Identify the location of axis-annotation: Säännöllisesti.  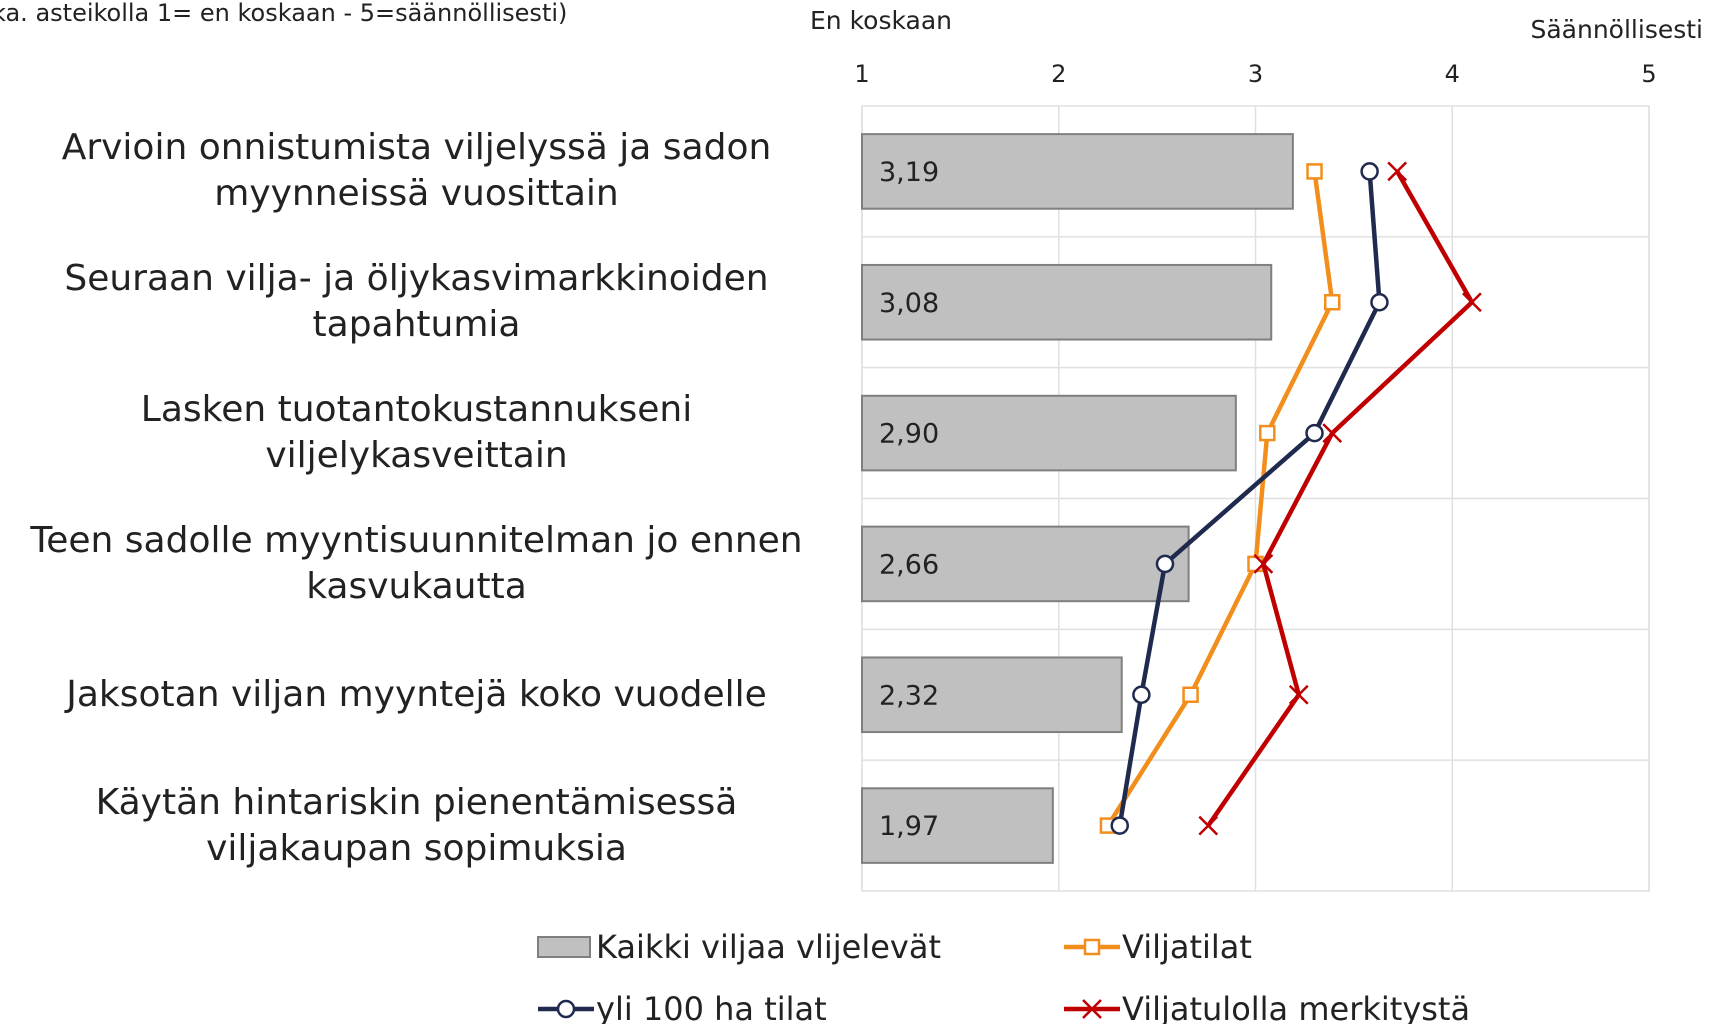
(1616, 29).